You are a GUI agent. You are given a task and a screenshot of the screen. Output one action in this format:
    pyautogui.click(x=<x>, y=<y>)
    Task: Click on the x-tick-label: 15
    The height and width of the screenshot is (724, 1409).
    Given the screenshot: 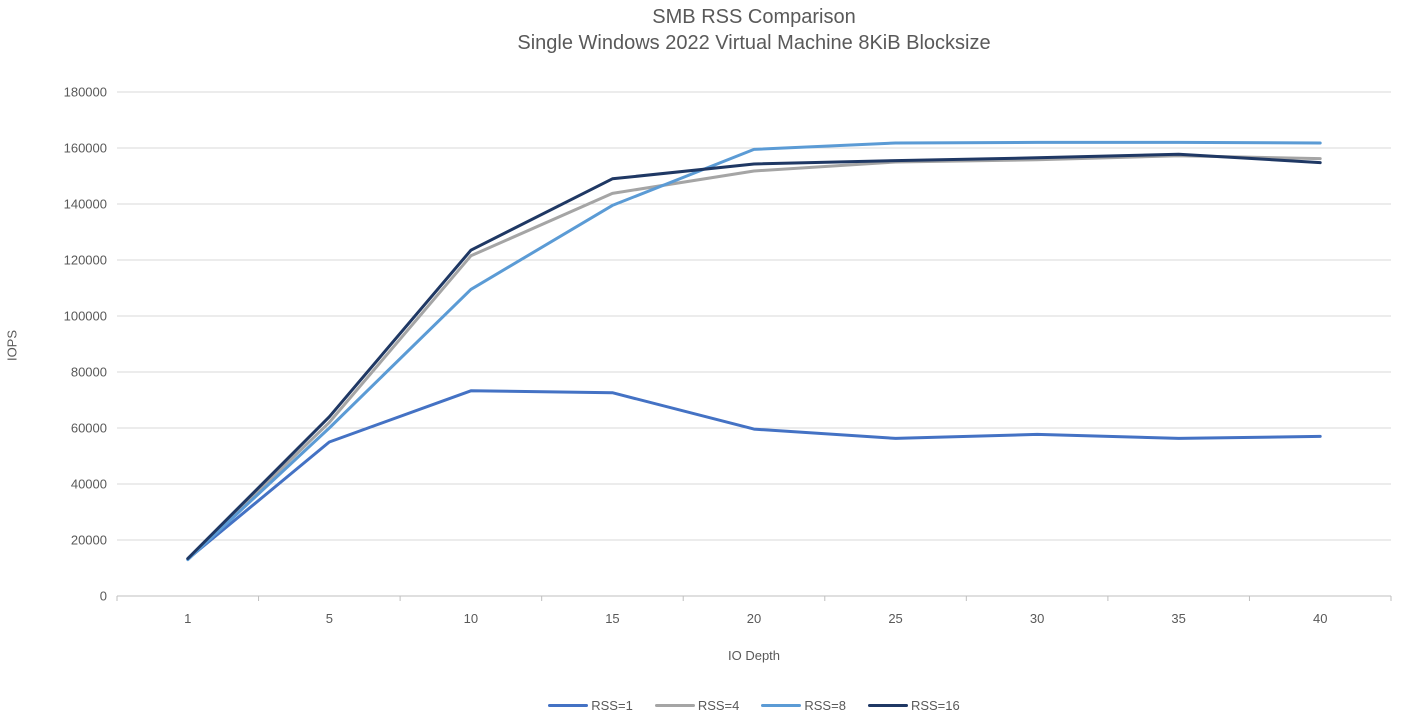 What is the action you would take?
    pyautogui.click(x=612, y=618)
    